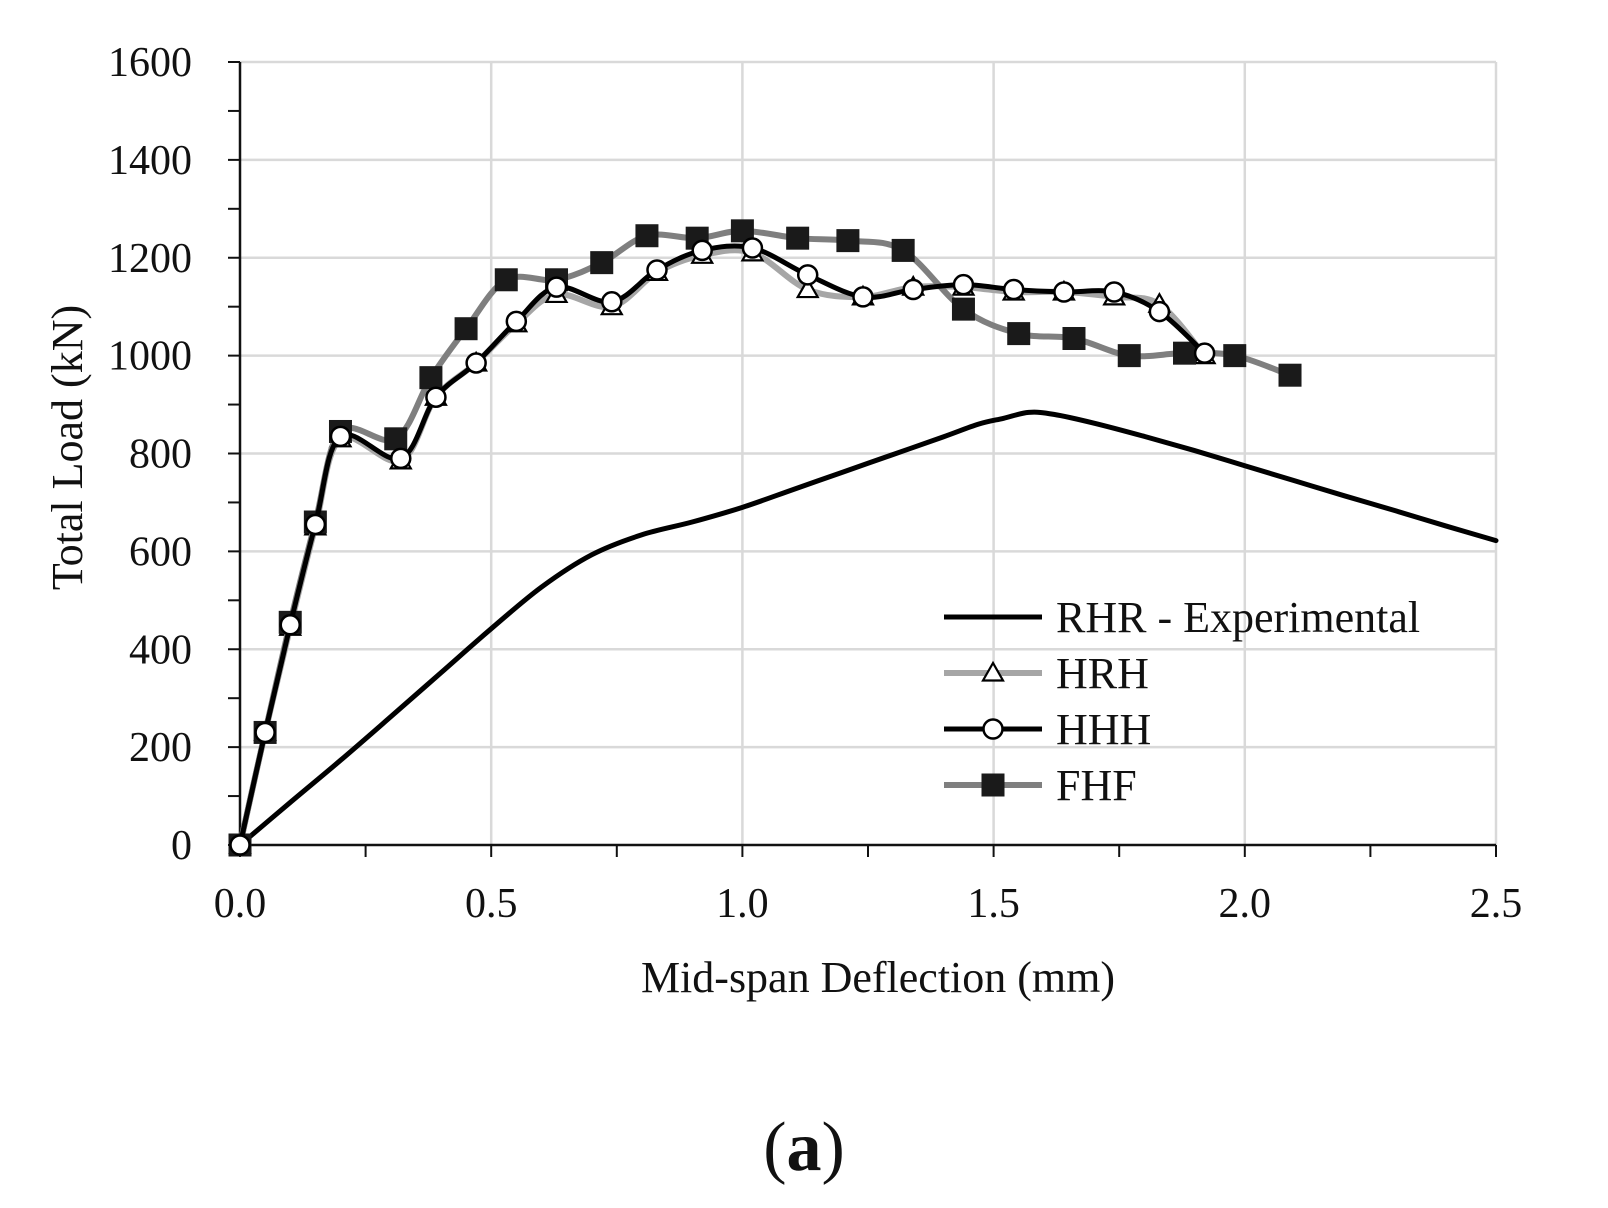 Image resolution: width=1608 pixels, height=1208 pixels. Describe the element at coordinates (1238, 617) in the screenshot. I see `legend-label: RHR - Experimental` at that location.